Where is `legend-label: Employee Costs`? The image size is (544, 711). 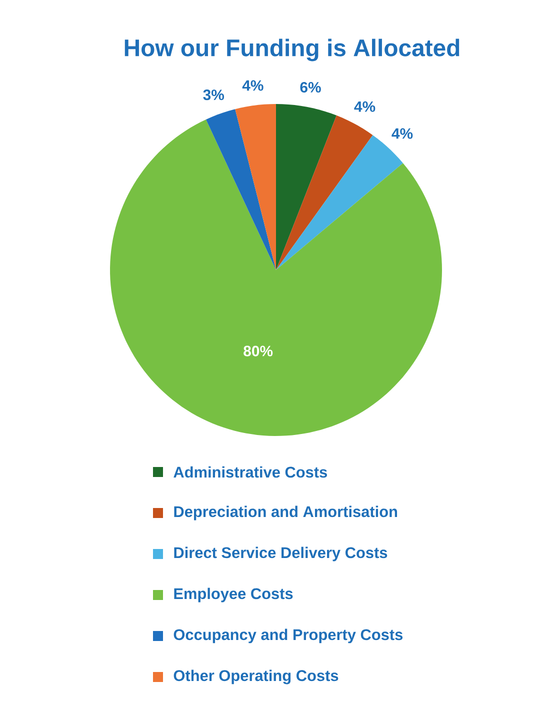
legend-label: Employee Costs is located at coordinates (233, 595).